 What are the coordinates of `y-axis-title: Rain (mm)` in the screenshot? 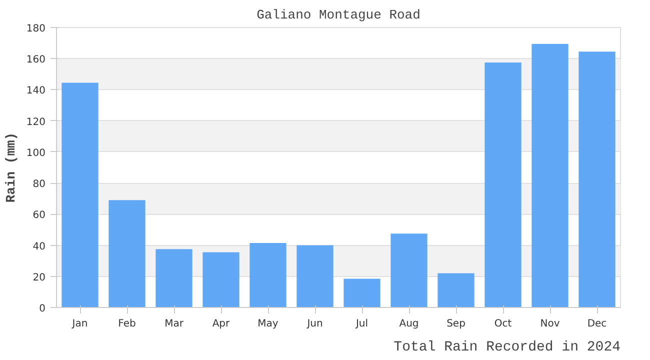 It's located at (10, 167).